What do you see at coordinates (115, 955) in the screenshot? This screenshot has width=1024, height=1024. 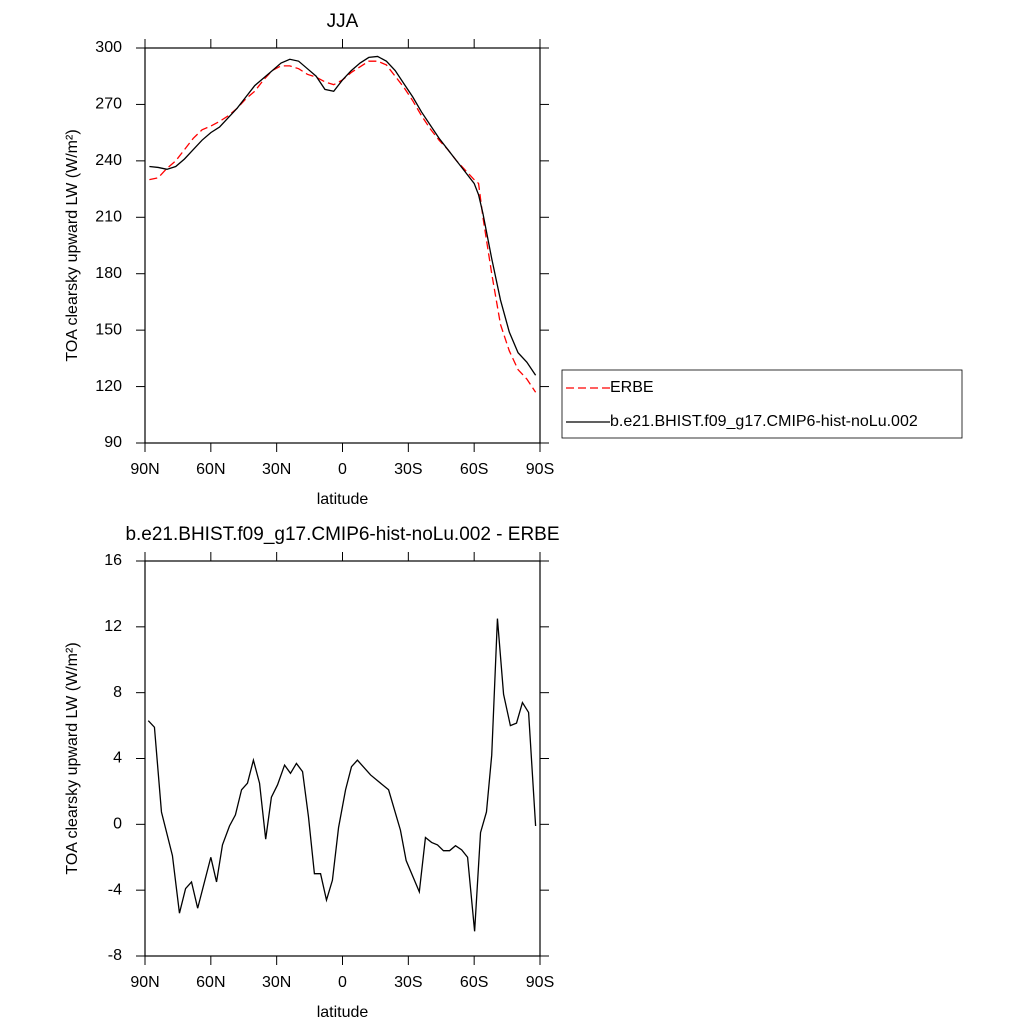 I see `y-tick-label: -8` at bounding box center [115, 955].